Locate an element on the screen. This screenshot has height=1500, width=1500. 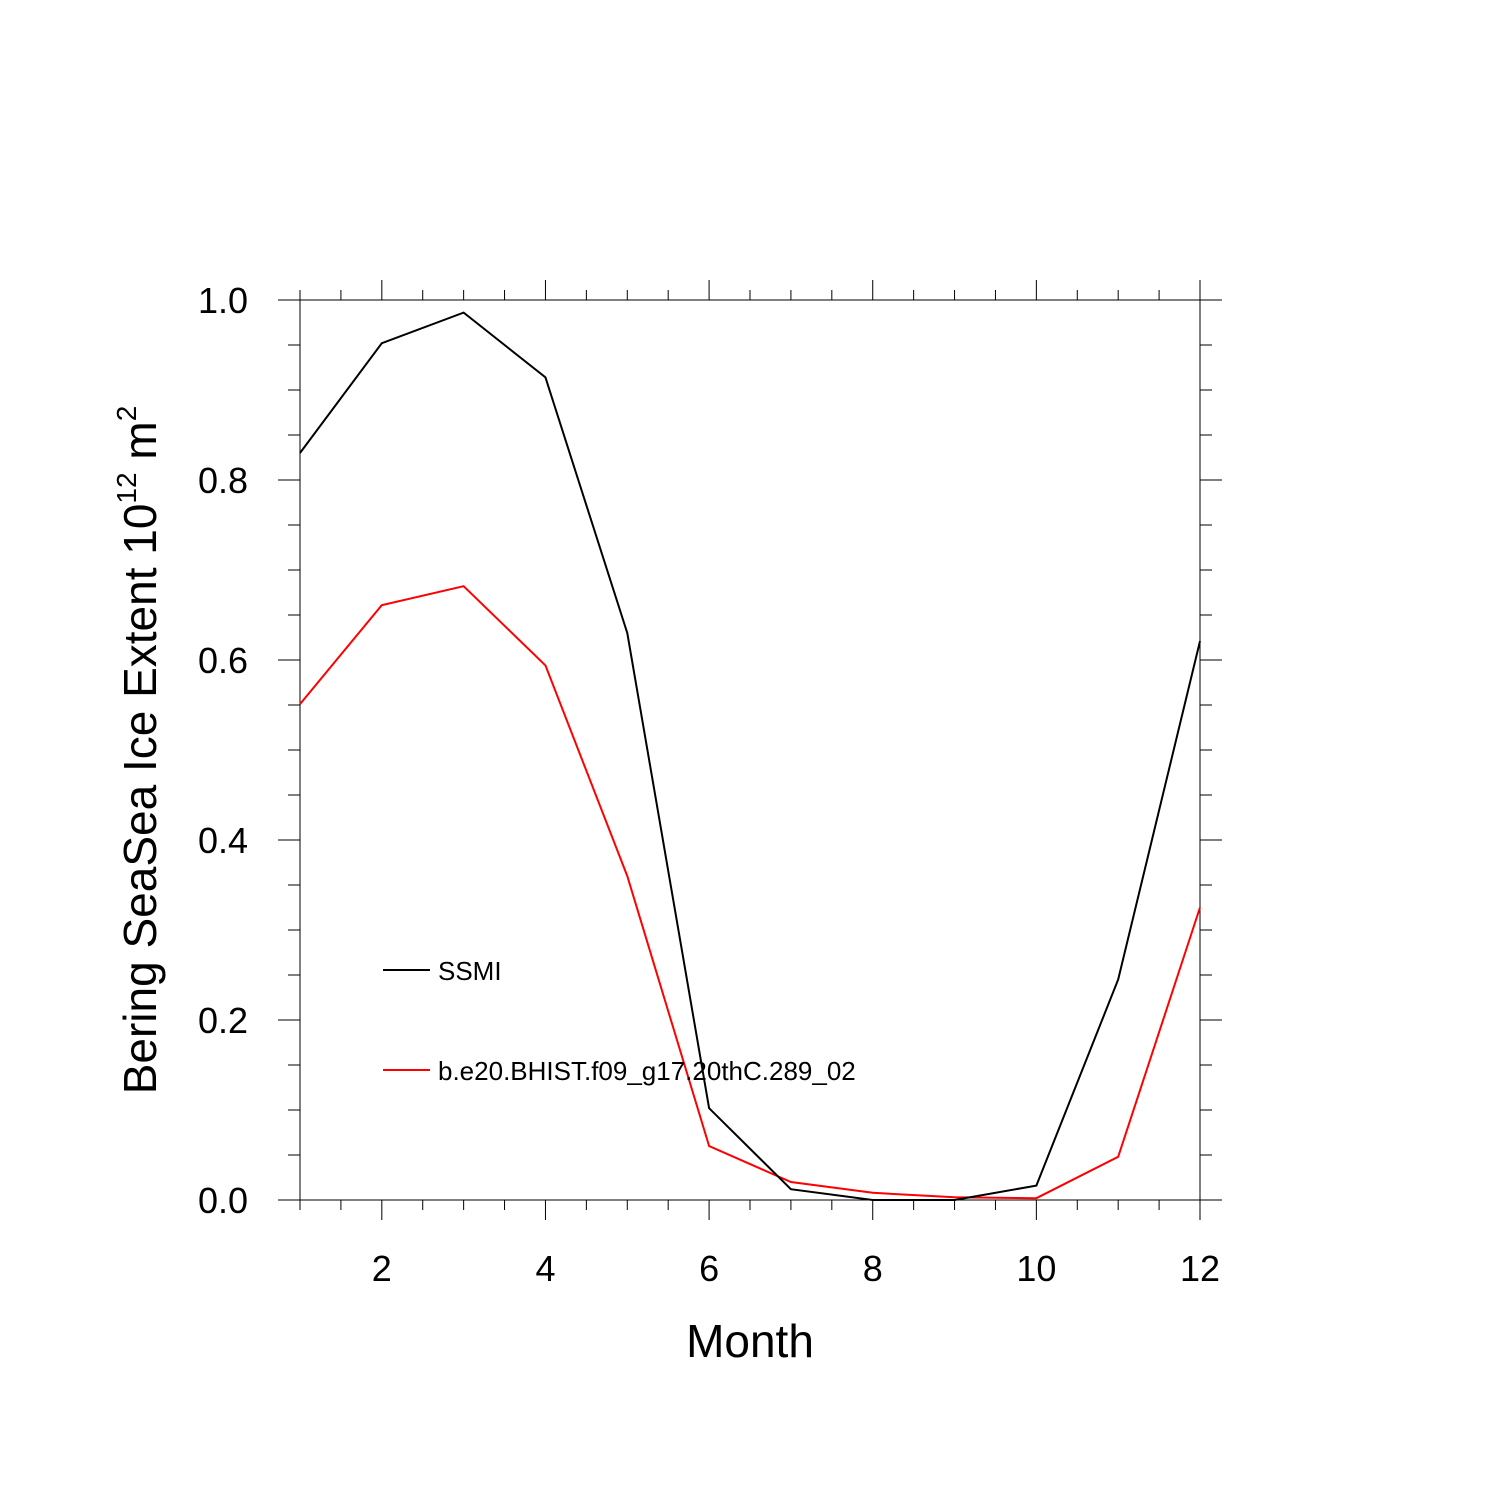
y-axis-title-exponent: 12 is located at coordinates (126, 487).